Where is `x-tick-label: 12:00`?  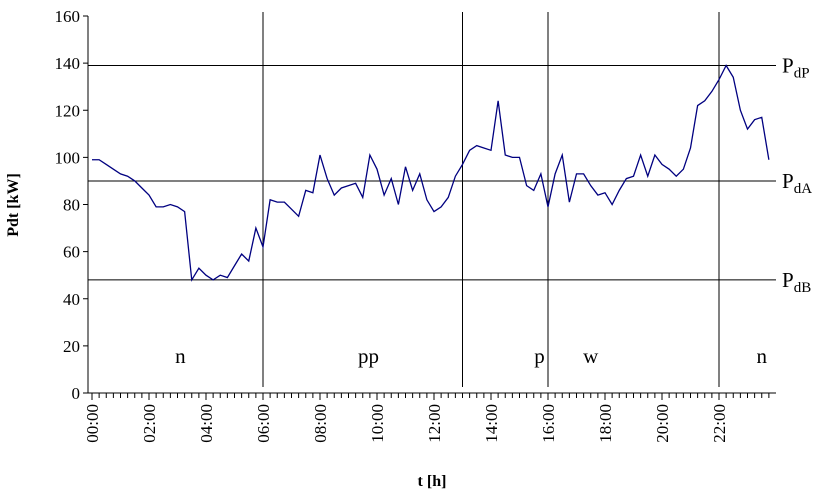 x-tick-label: 12:00 is located at coordinates (434, 423).